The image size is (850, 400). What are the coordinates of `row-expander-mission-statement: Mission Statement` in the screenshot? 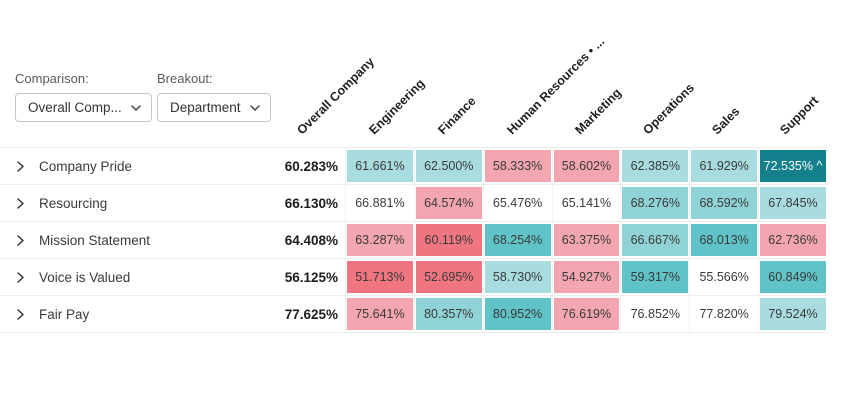 It's located at (75, 240).